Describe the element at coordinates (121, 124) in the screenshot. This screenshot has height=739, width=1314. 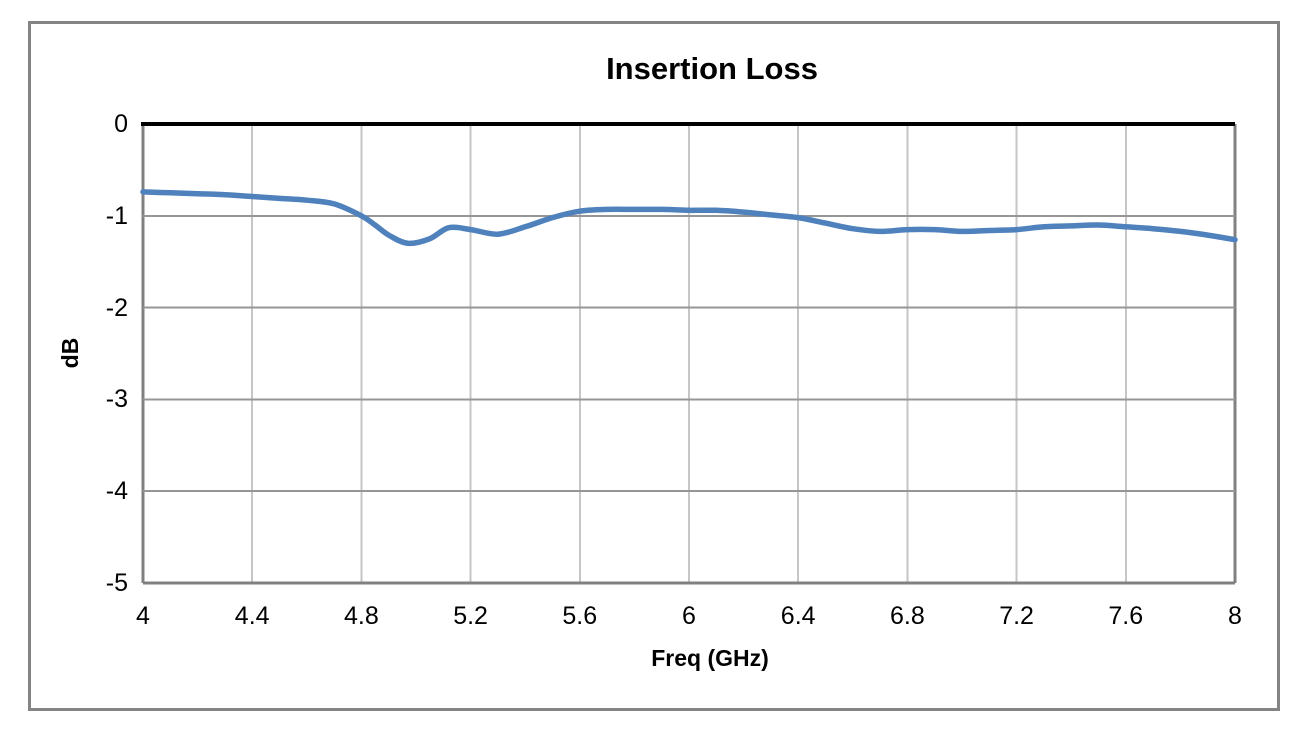
I see `y-tick-label: 0` at that location.